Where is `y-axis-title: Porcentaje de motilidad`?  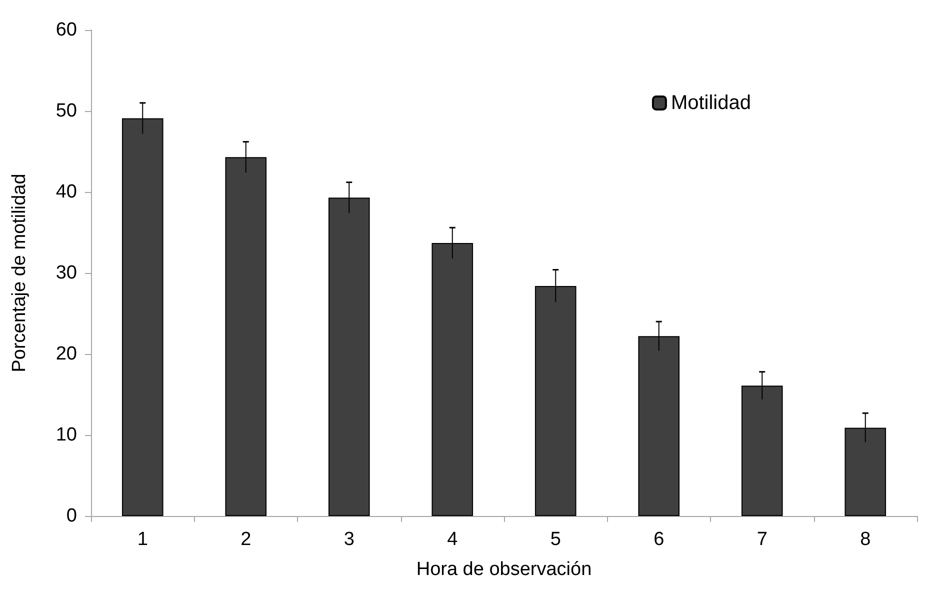 y-axis-title: Porcentaje de motilidad is located at coordinates (19, 273).